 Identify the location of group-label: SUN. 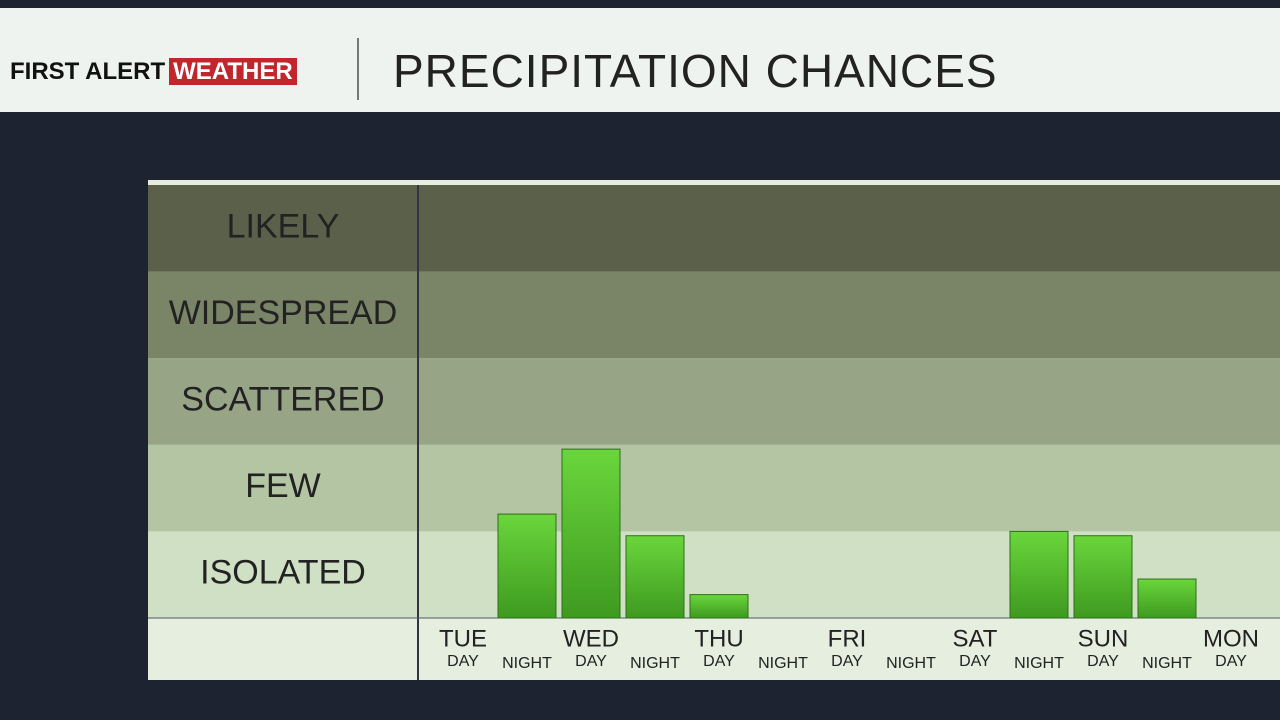
(1103, 638).